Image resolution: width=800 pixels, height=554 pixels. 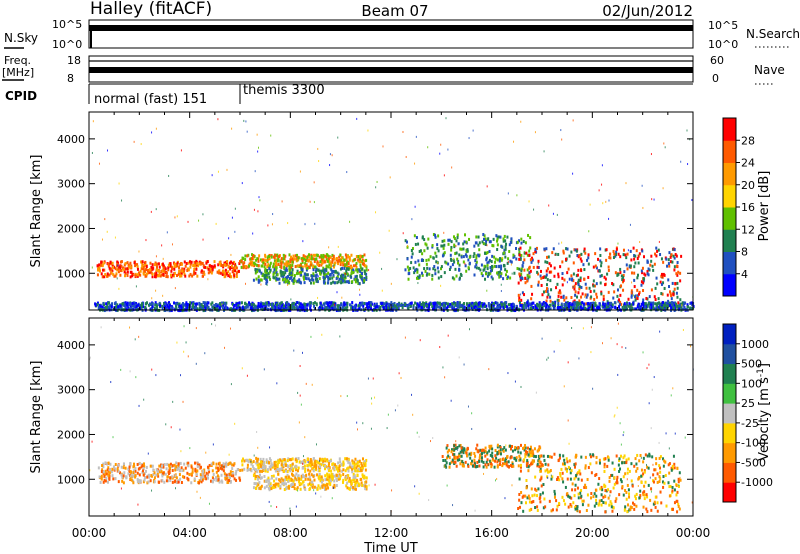 What do you see at coordinates (744, 252) in the screenshot?
I see `colorbar-tick-label: 8` at bounding box center [744, 252].